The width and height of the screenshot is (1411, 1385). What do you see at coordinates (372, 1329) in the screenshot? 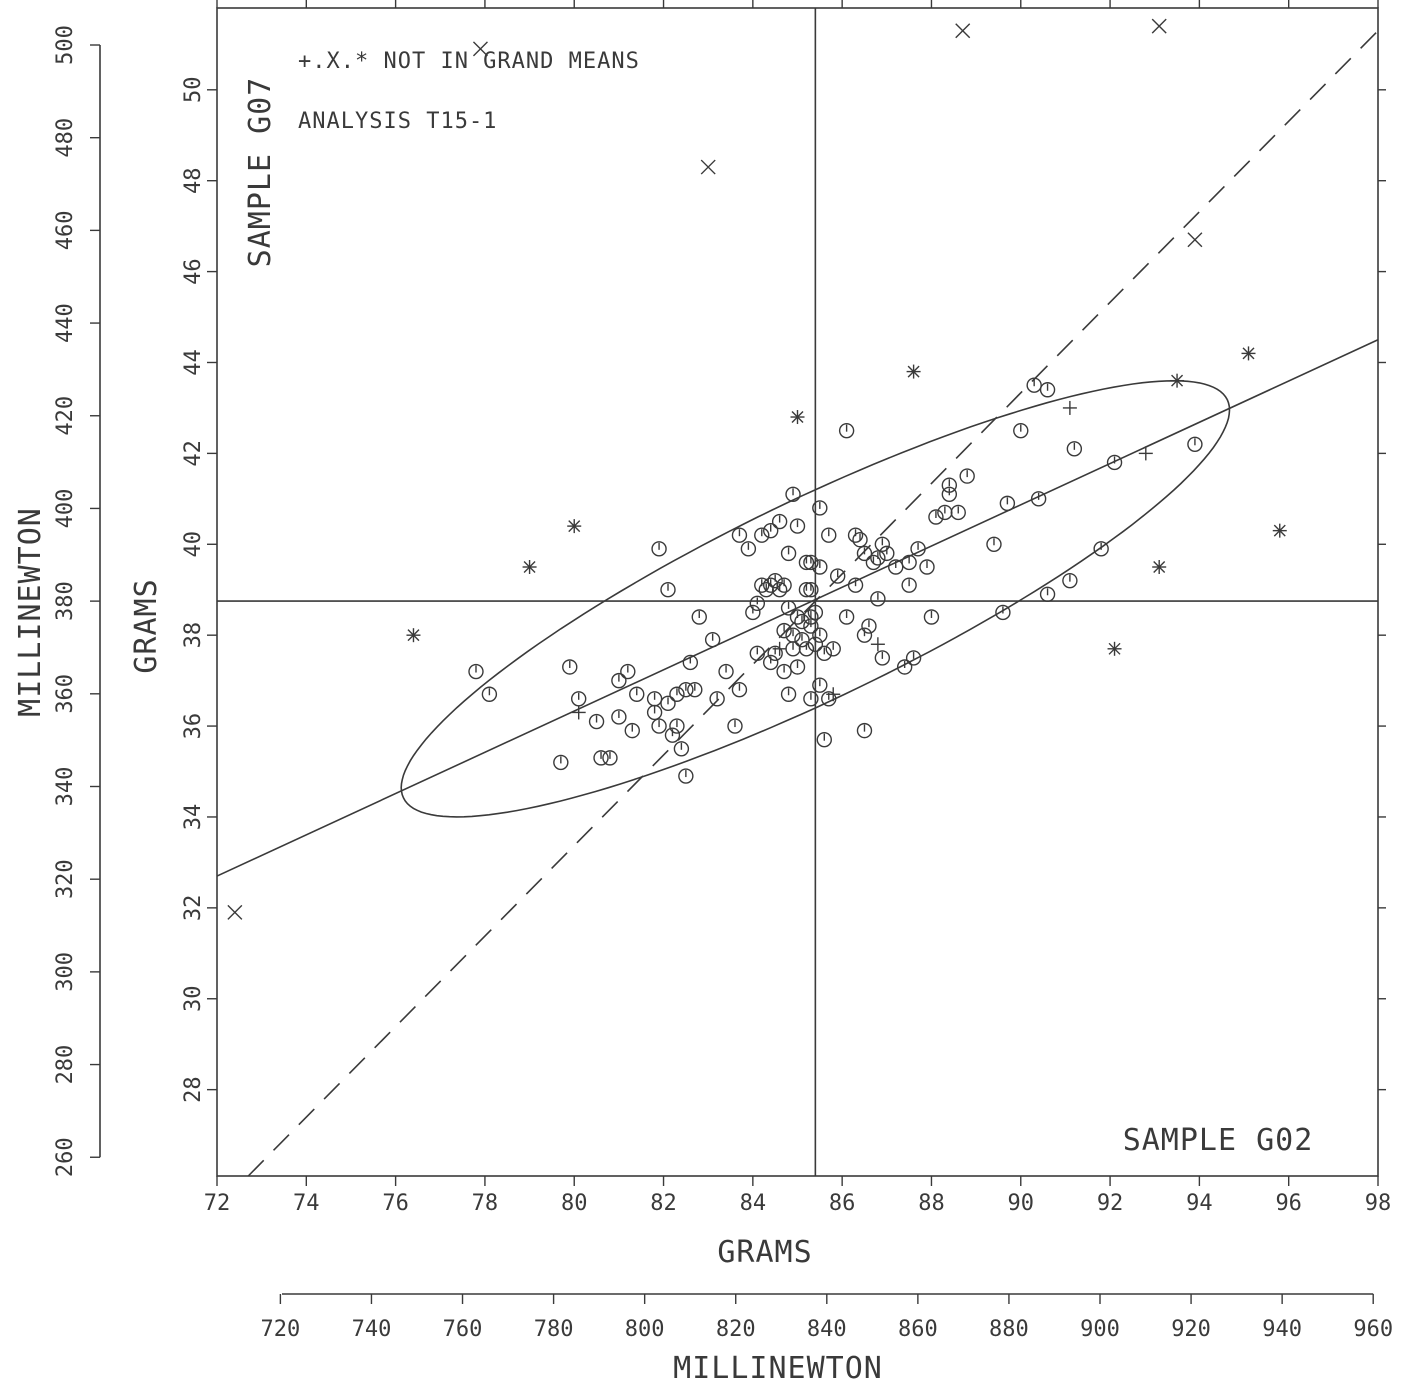
I see `secondary-x-tick-label: 740` at bounding box center [372, 1329].